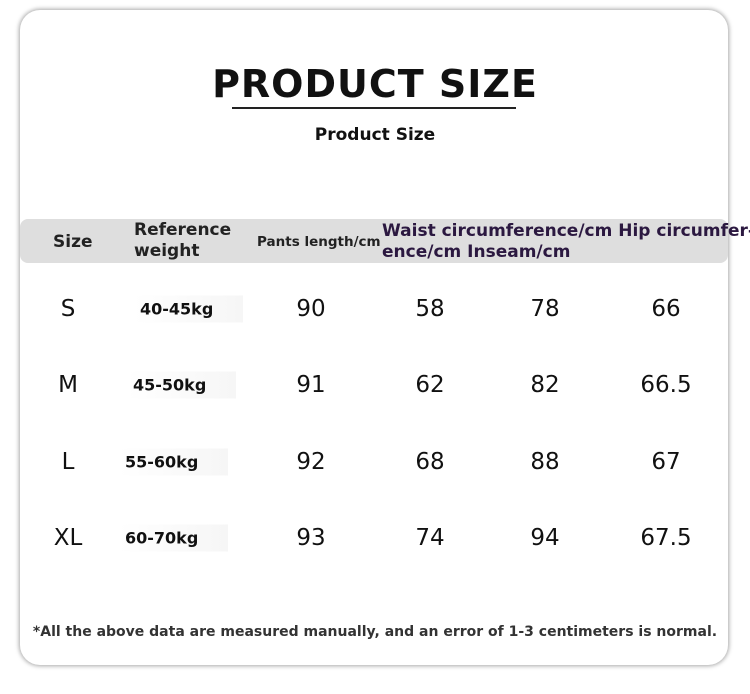 The width and height of the screenshot is (750, 694). I want to click on measure-cell: 66, so click(666, 309).